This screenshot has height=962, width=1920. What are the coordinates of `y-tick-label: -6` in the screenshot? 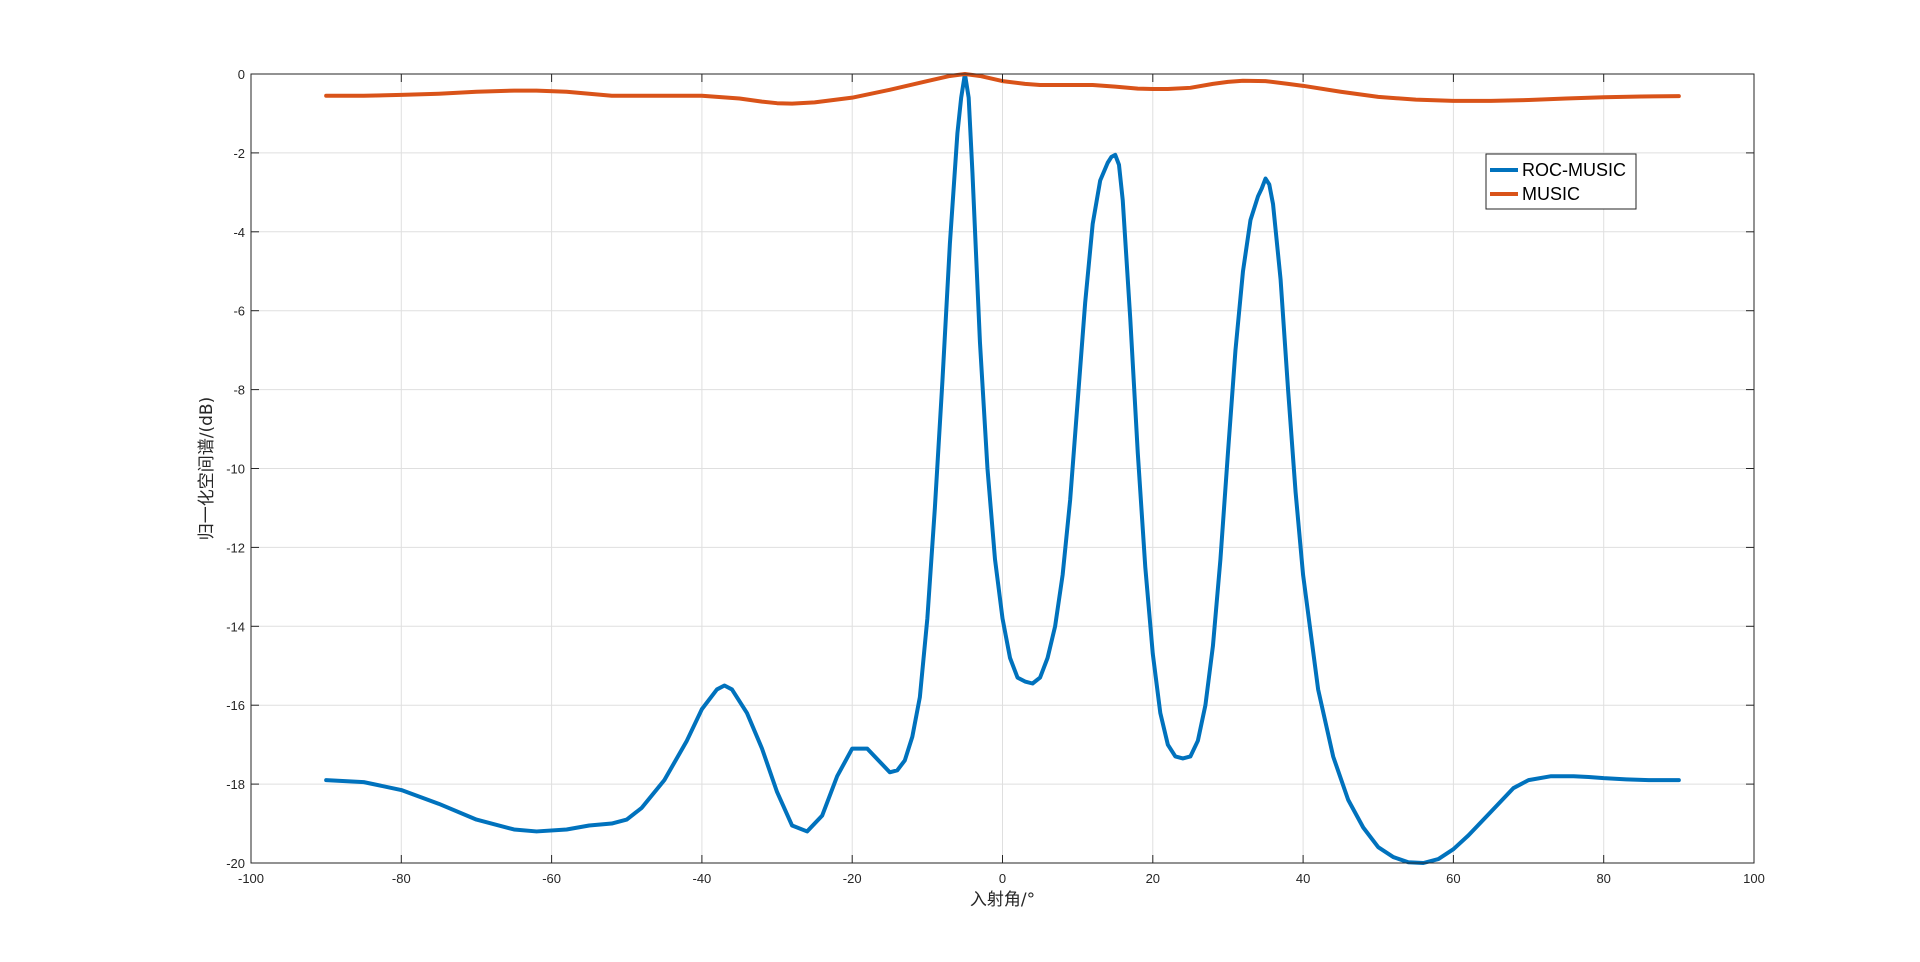 It's located at (239, 311).